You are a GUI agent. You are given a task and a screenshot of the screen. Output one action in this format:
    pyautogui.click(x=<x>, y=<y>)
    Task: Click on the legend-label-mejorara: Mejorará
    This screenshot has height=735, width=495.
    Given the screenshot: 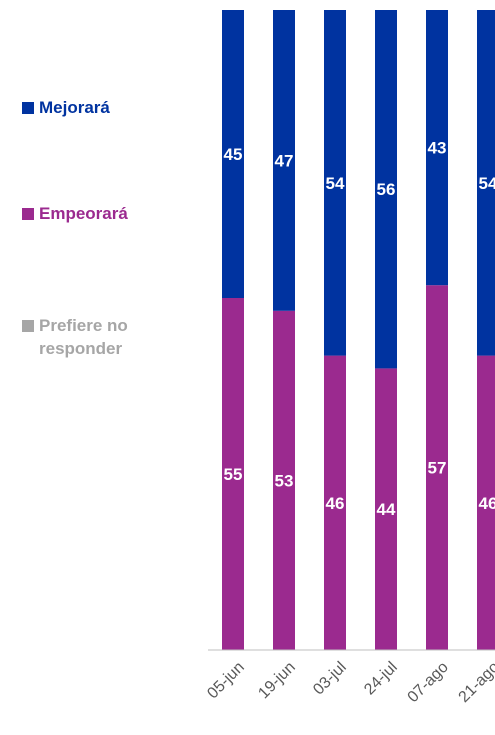 What is the action you would take?
    pyautogui.click(x=74, y=107)
    